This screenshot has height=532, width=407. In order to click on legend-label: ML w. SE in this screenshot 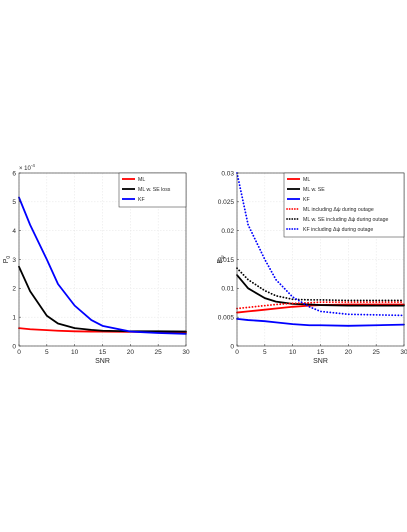, I will do `click(314, 190)`.